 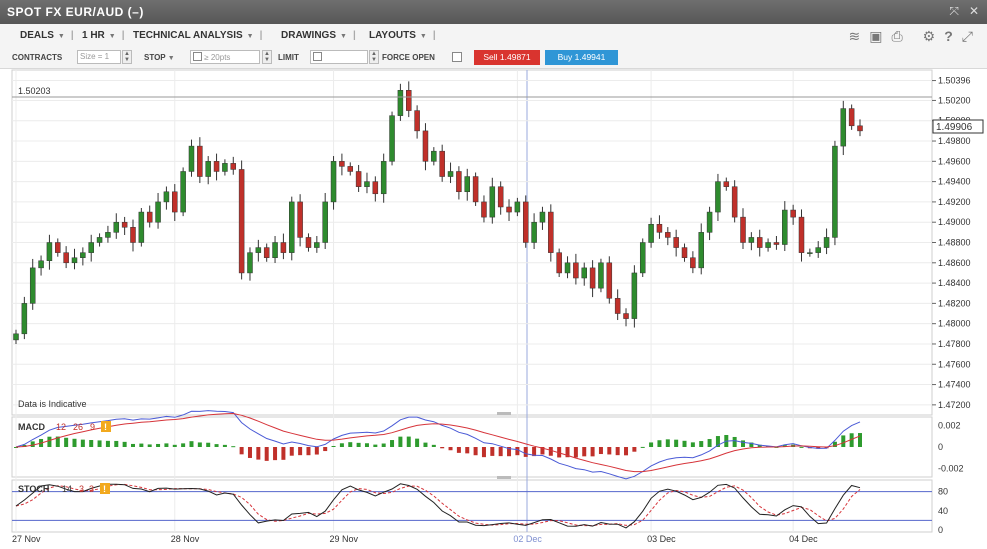 I want to click on stop-dropdown: STOP ▼, so click(x=159, y=57).